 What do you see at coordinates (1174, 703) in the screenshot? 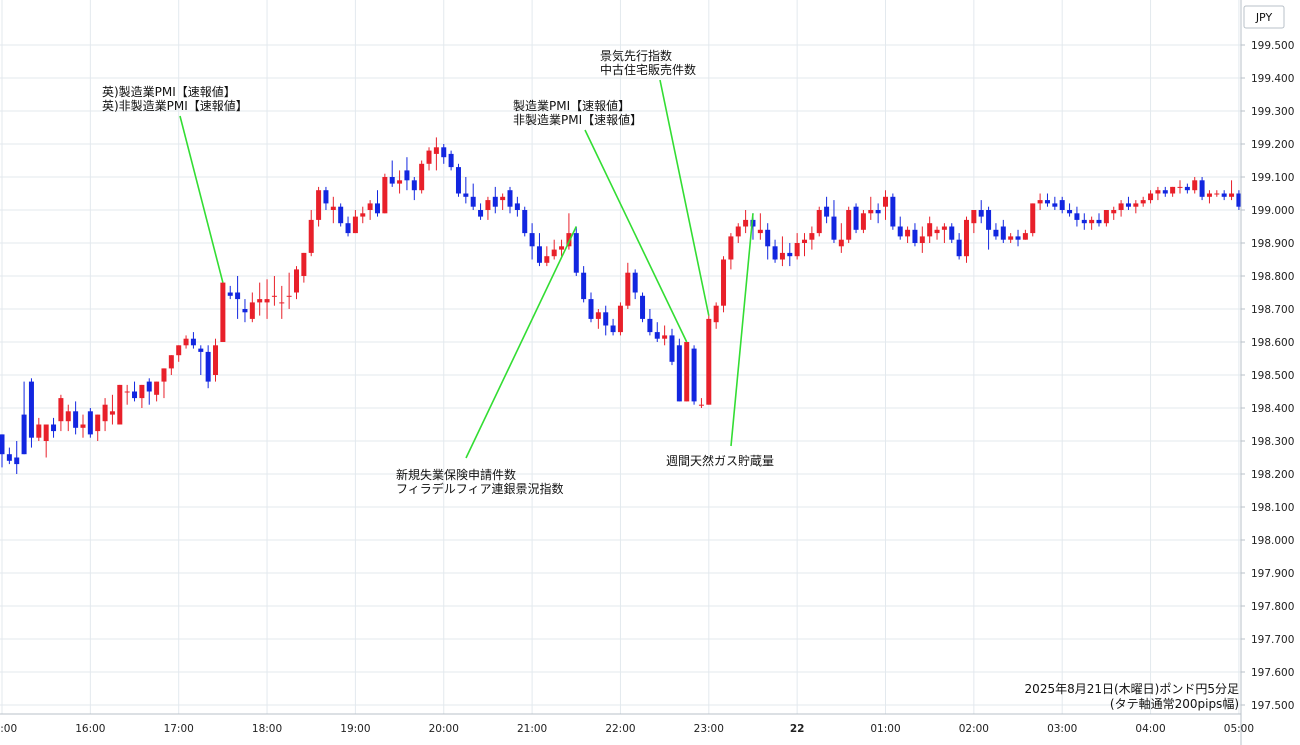
I see `caption-line-2: (タテ軸通常200pips幅)` at bounding box center [1174, 703].